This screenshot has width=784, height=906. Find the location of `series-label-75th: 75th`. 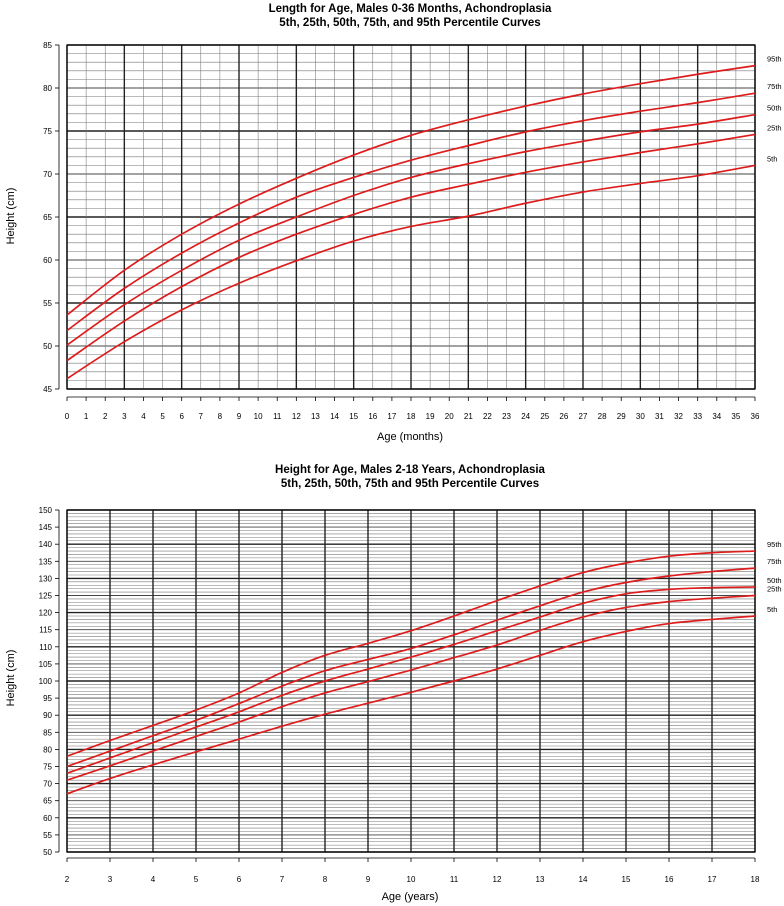

series-label-75th: 75th is located at coordinates (774, 561).